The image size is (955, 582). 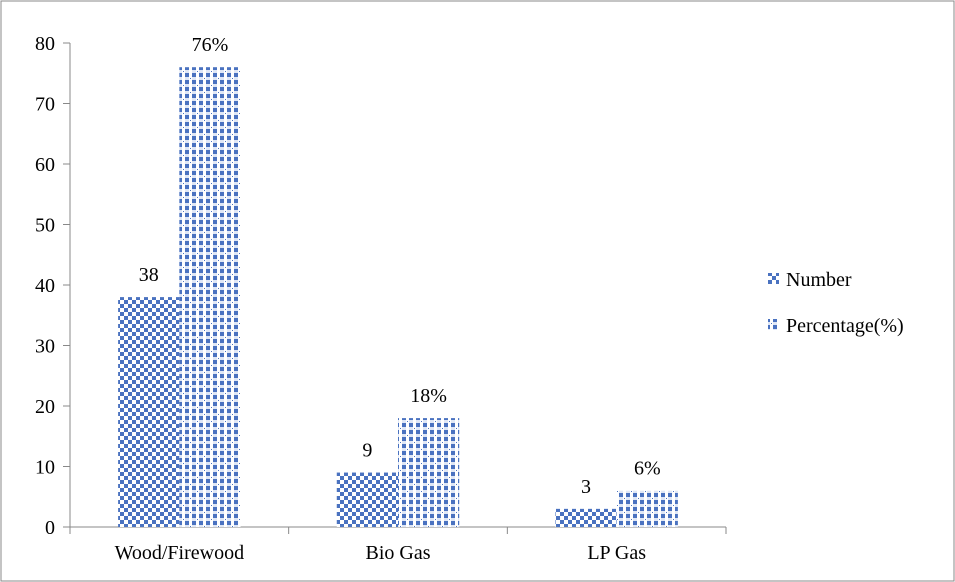 I want to click on data-label: 76%, so click(x=210, y=45).